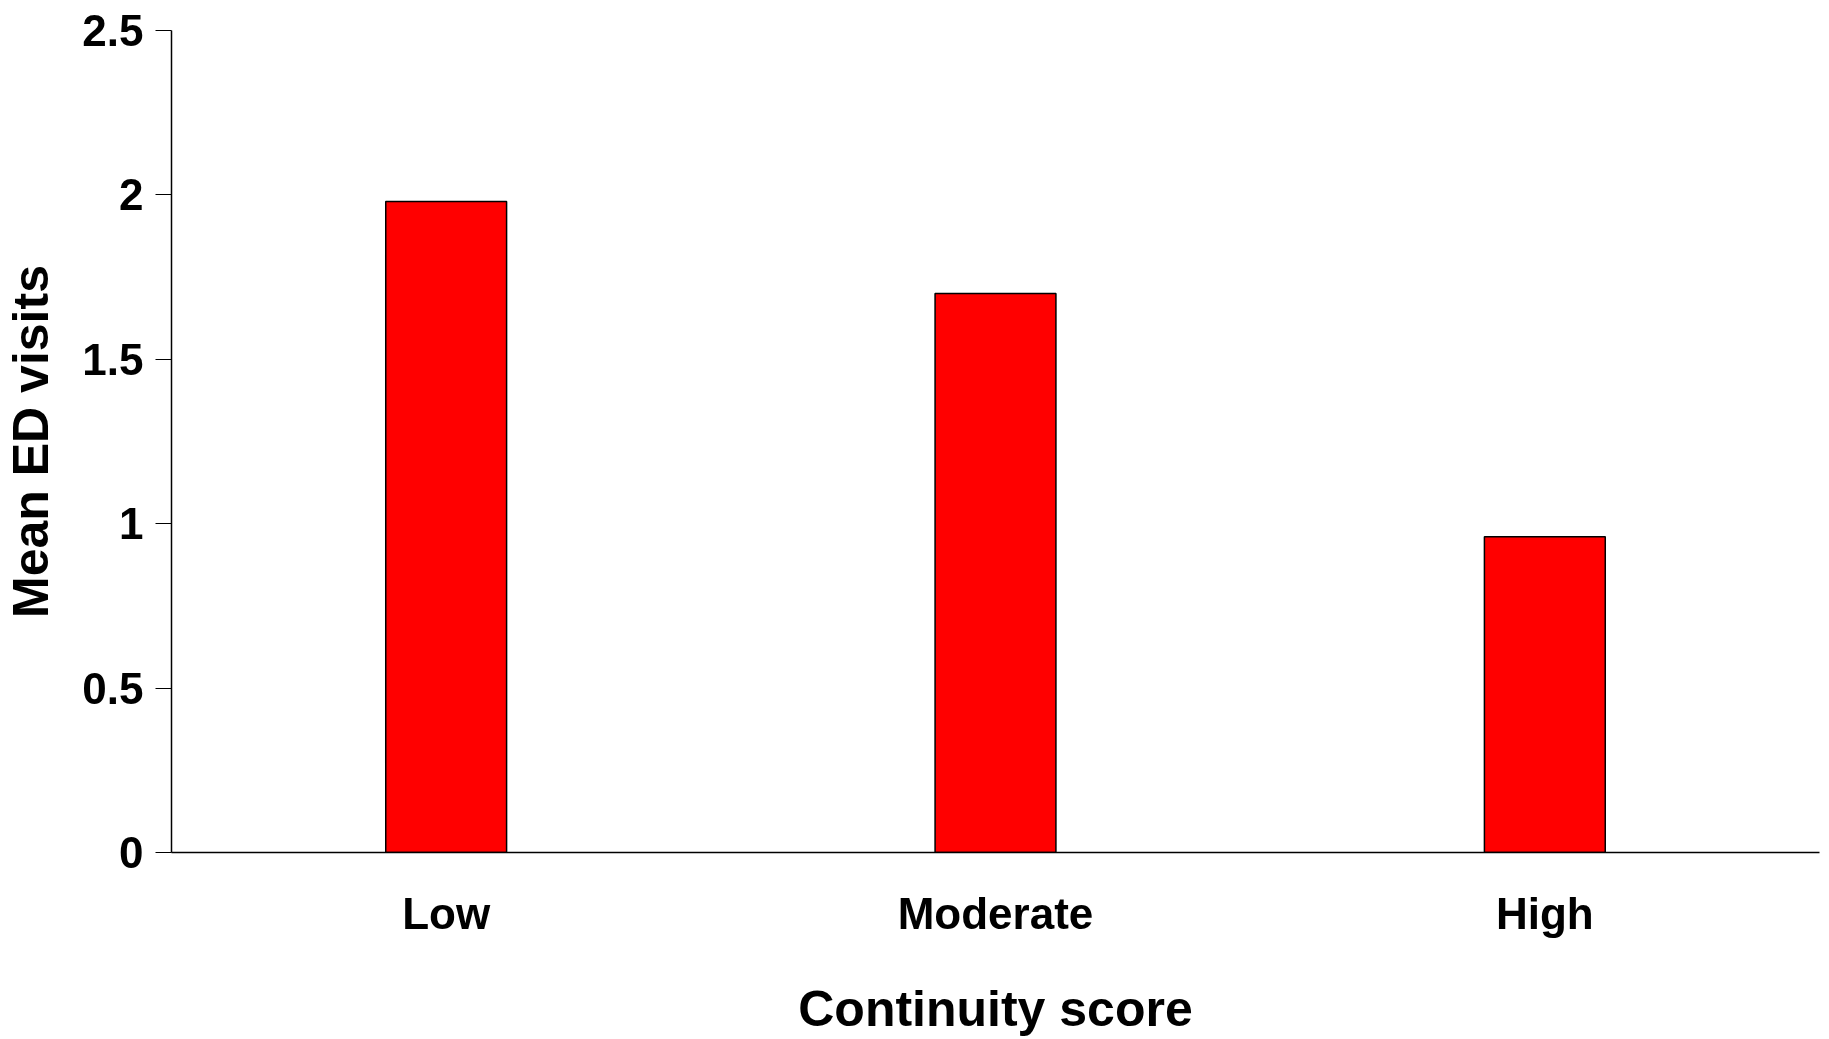  What do you see at coordinates (446, 913) in the screenshot?
I see `x-tick-label: Low` at bounding box center [446, 913].